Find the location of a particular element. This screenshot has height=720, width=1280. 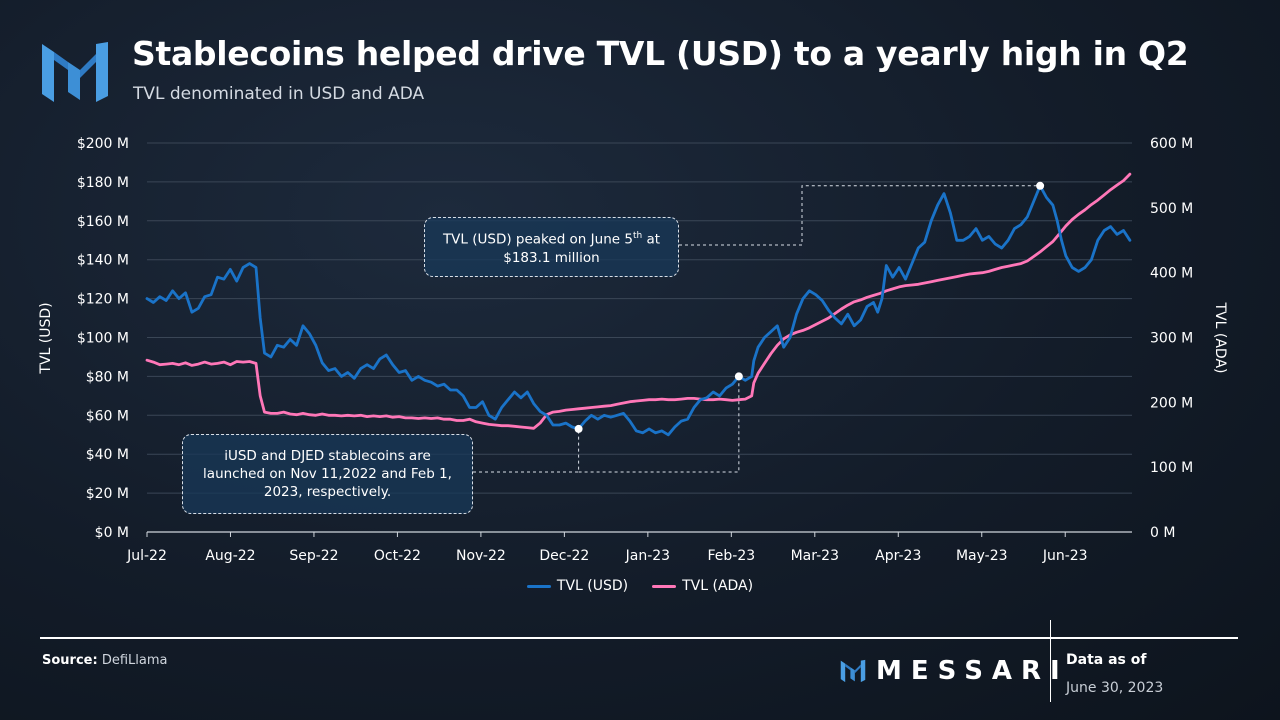

x-tick-label: Feb-23 is located at coordinates (731, 556).